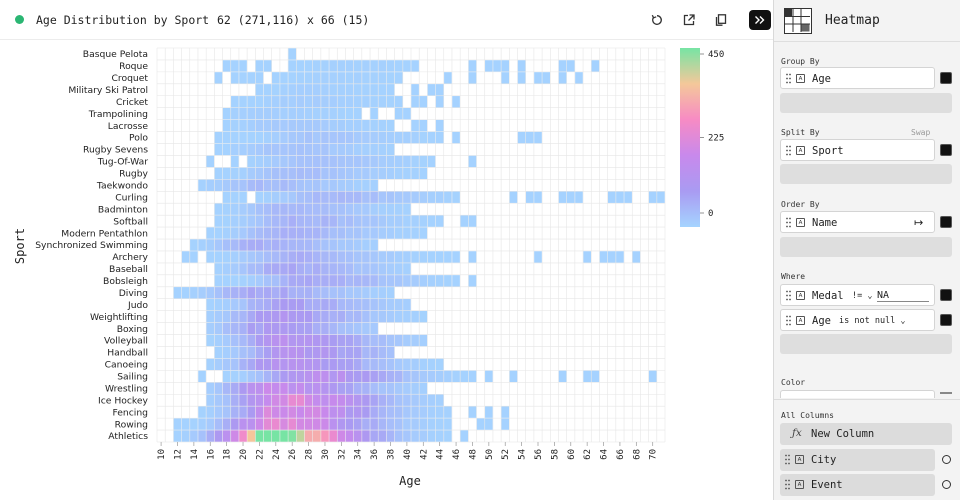 Image resolution: width=960 pixels, height=500 pixels. I want to click on status-indicator, so click(19, 19).